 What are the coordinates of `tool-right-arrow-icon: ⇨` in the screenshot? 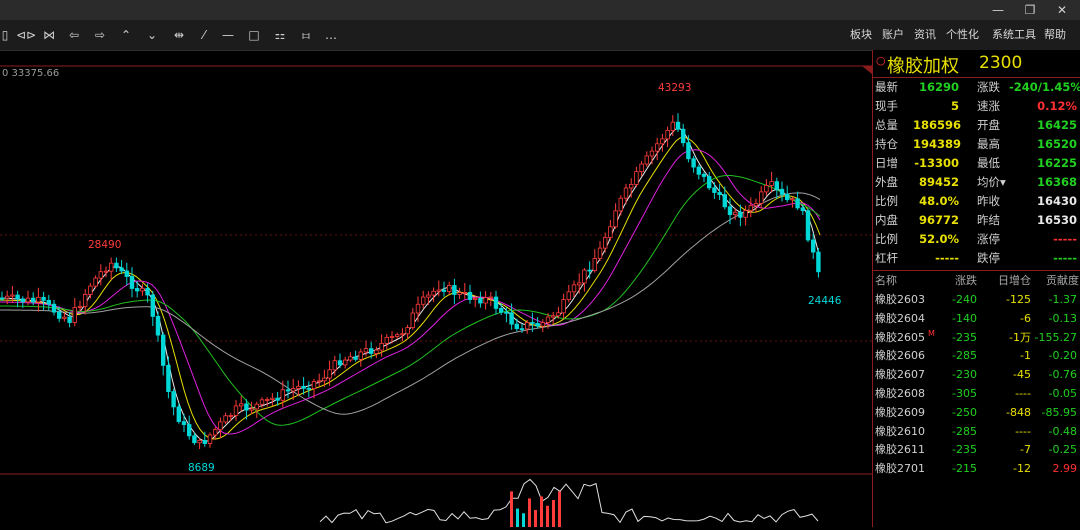 It's located at (100, 35).